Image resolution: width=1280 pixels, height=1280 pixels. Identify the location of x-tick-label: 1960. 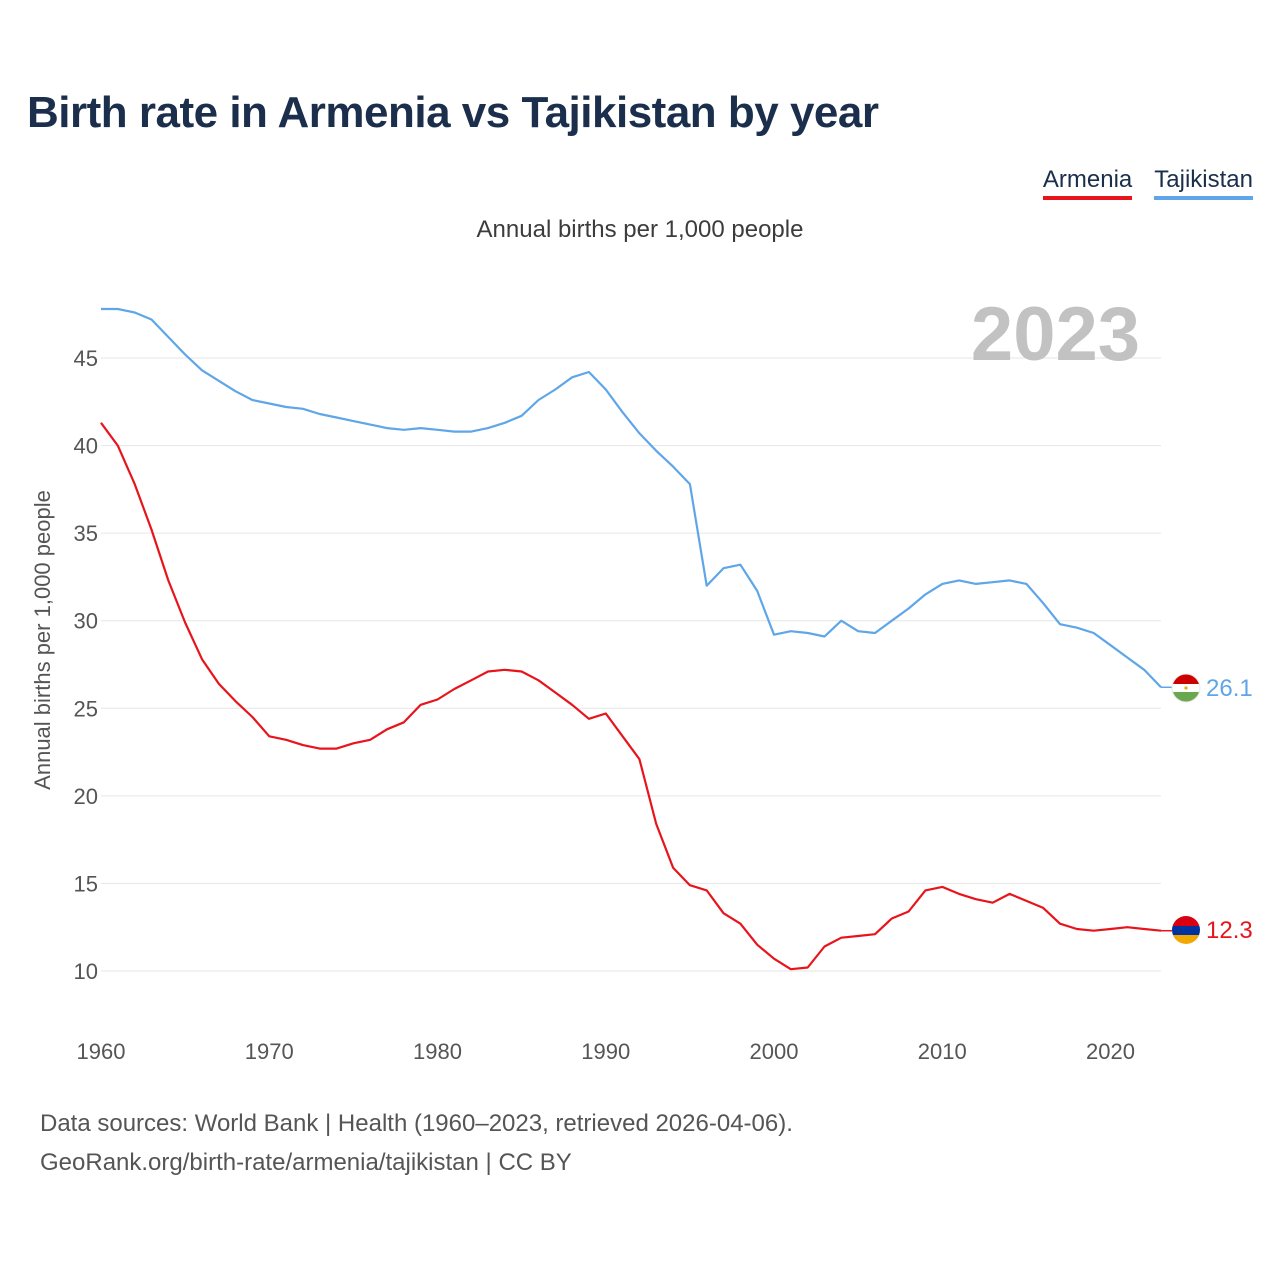
(101, 1051).